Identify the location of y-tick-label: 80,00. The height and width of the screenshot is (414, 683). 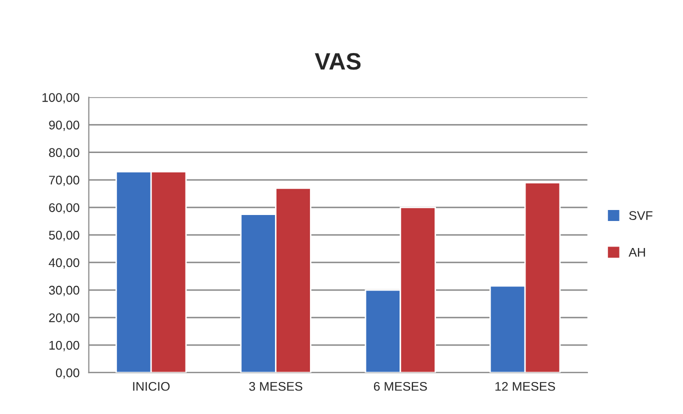
(64, 153).